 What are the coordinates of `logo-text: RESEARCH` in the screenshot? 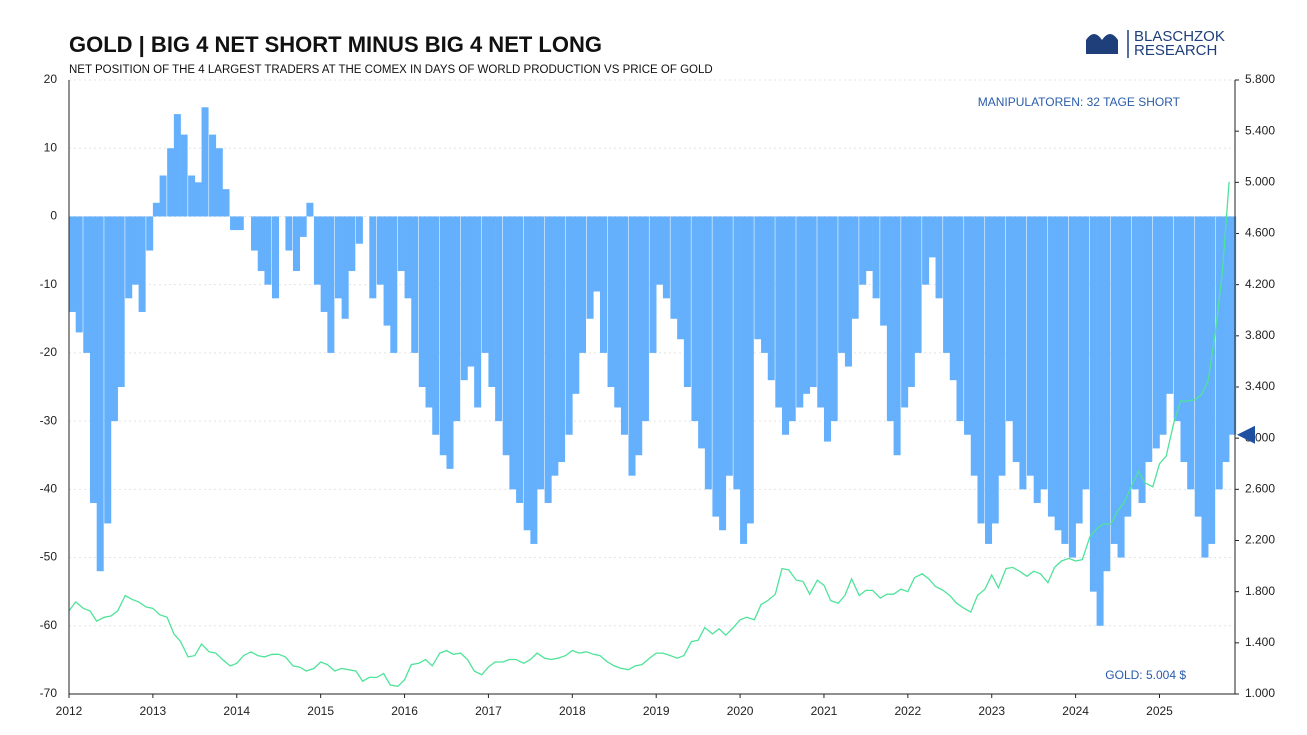 It's located at (1175, 50).